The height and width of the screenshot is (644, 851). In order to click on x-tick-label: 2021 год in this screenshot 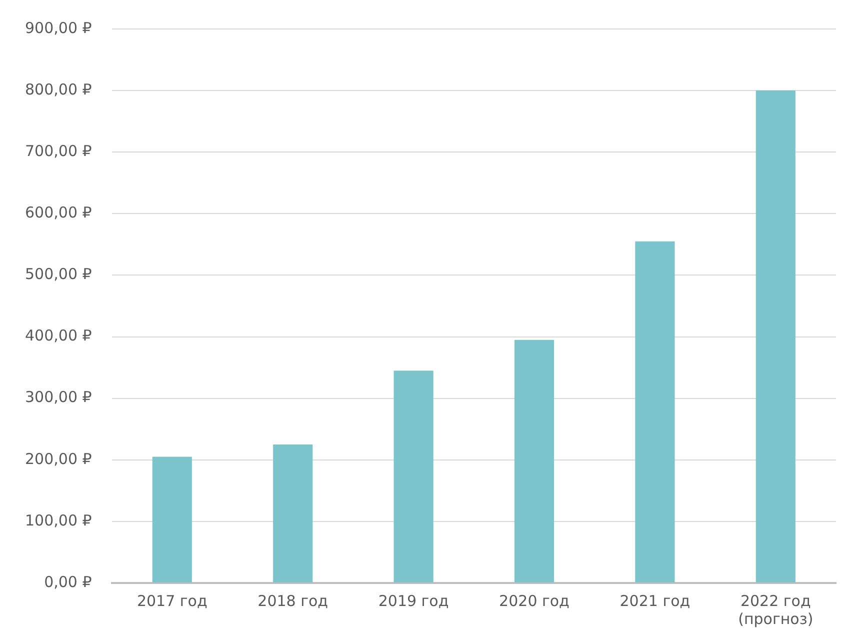, I will do `click(655, 601)`.